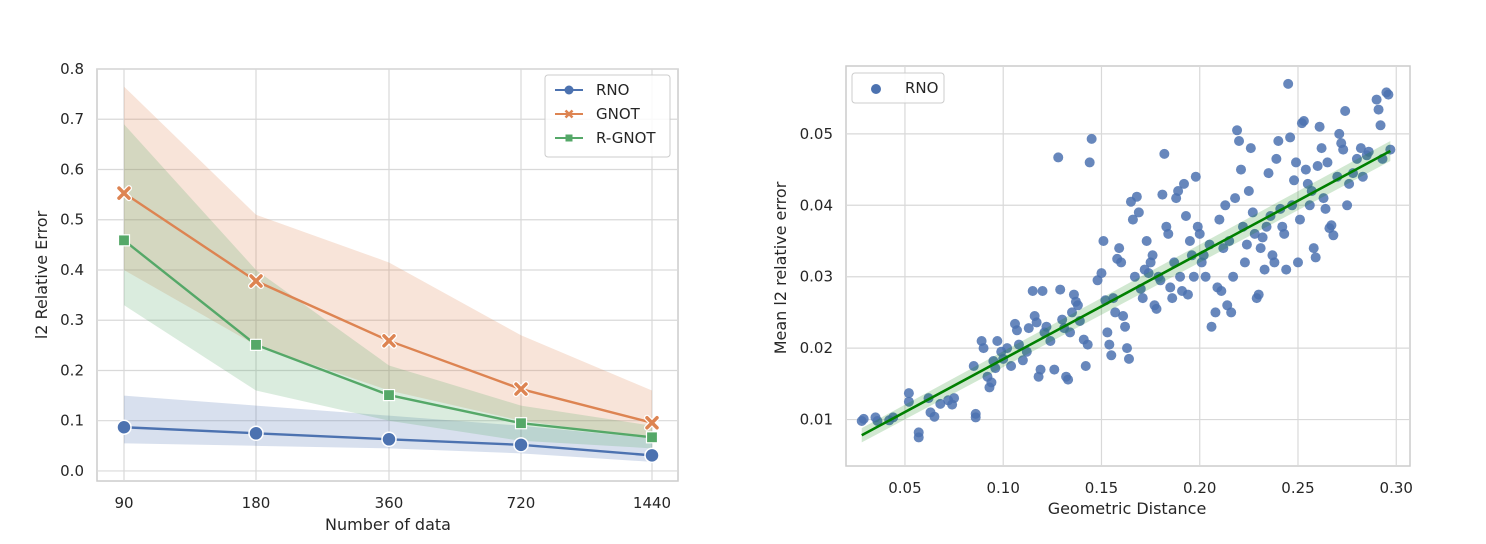 This screenshot has height=544, width=1486. What do you see at coordinates (72, 421) in the screenshot?
I see `left-y-tick-label: 0.1` at bounding box center [72, 421].